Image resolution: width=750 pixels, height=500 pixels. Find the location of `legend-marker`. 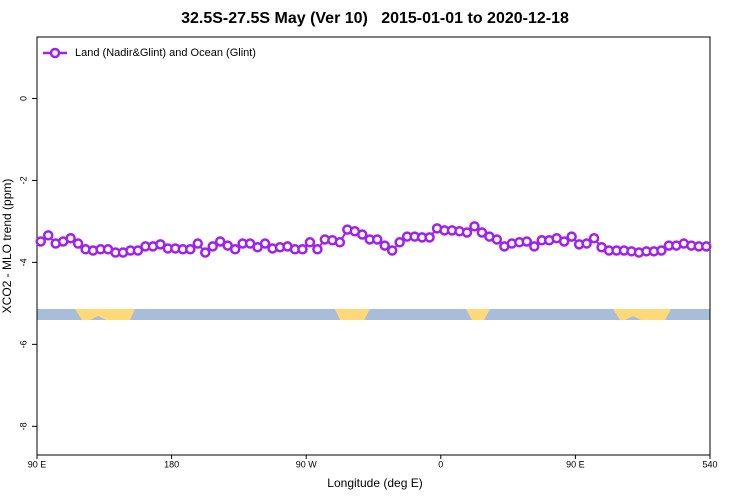

legend-marker is located at coordinates (55, 53).